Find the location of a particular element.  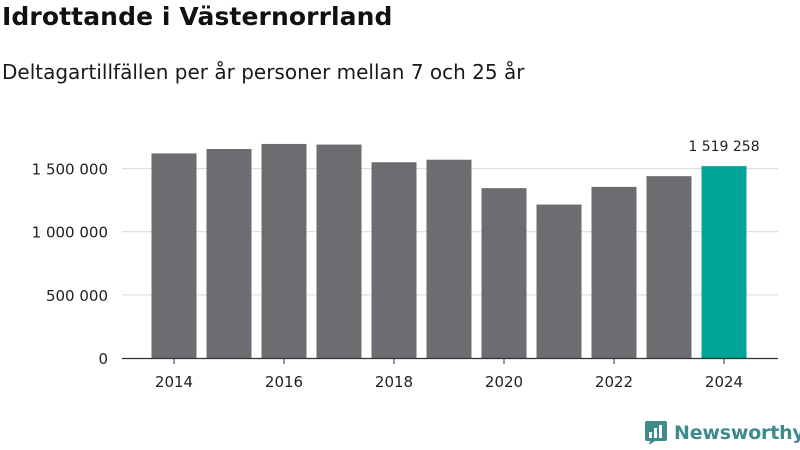

y-tick-label: 500 000 is located at coordinates (77, 296).